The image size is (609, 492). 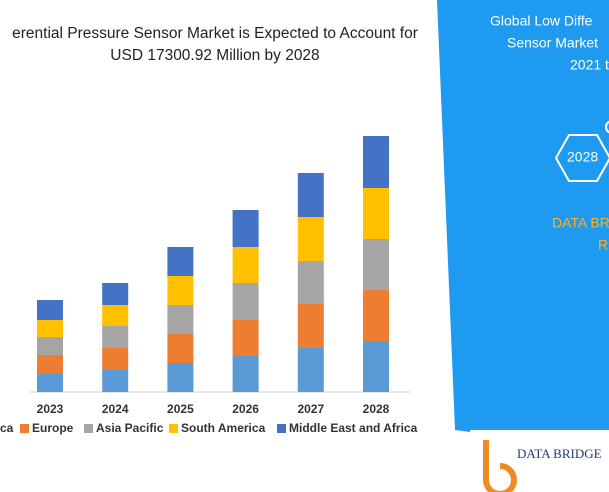 What do you see at coordinates (500, 466) in the screenshot?
I see `logo-icon` at bounding box center [500, 466].